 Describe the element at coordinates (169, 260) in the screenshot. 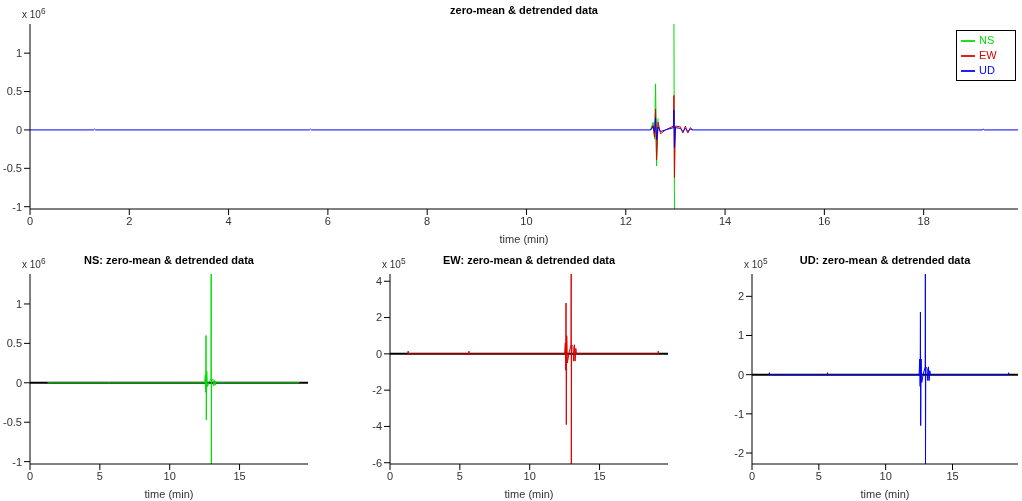

I see `chart-title: NS: zero-mean & detrended data` at that location.